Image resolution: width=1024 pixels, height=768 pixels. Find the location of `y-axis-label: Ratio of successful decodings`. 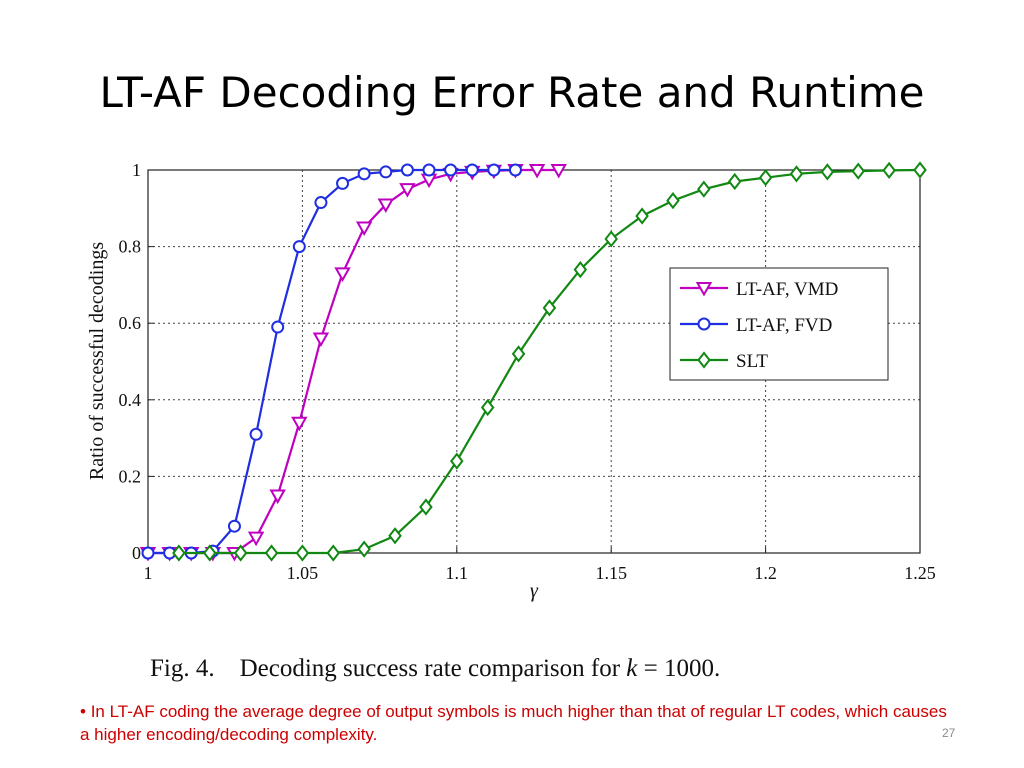

y-axis-label: Ratio of successful decodings is located at coordinates (97, 361).